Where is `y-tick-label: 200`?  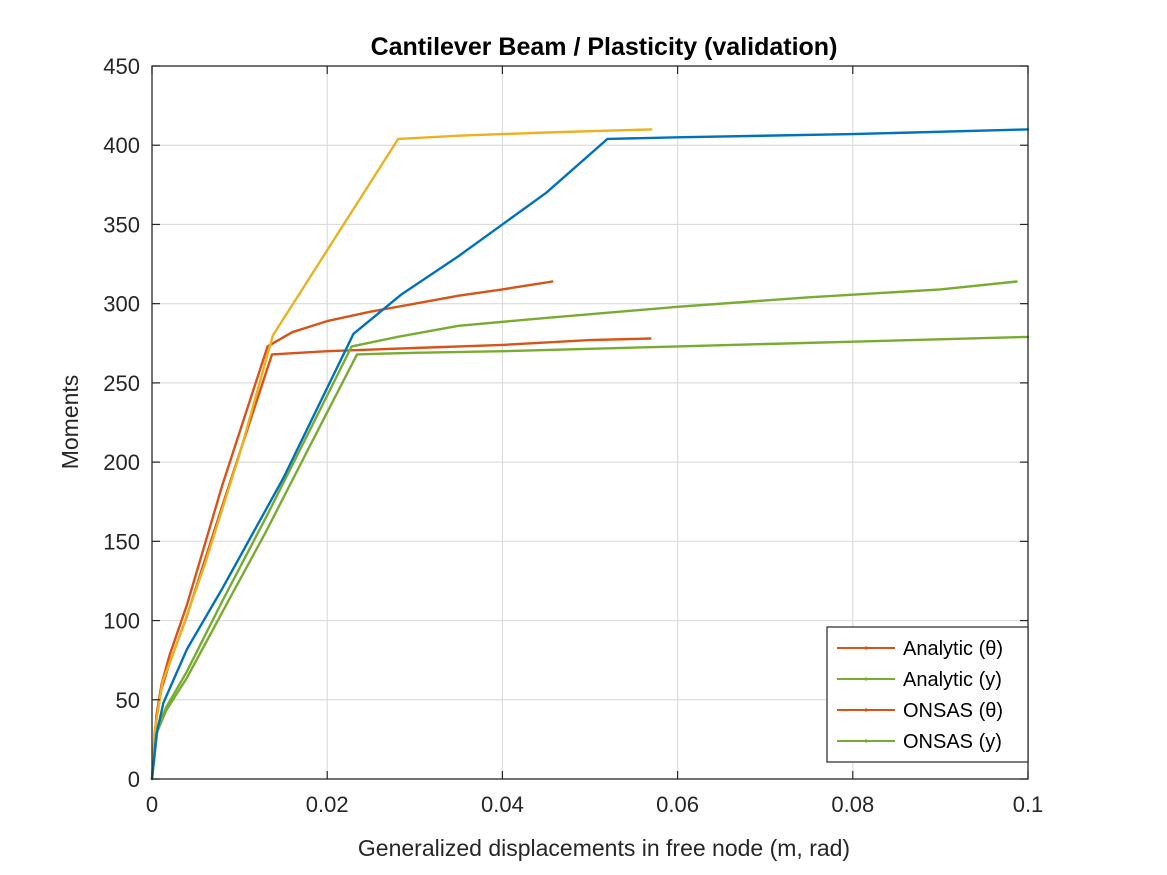 y-tick-label: 200 is located at coordinates (121, 462).